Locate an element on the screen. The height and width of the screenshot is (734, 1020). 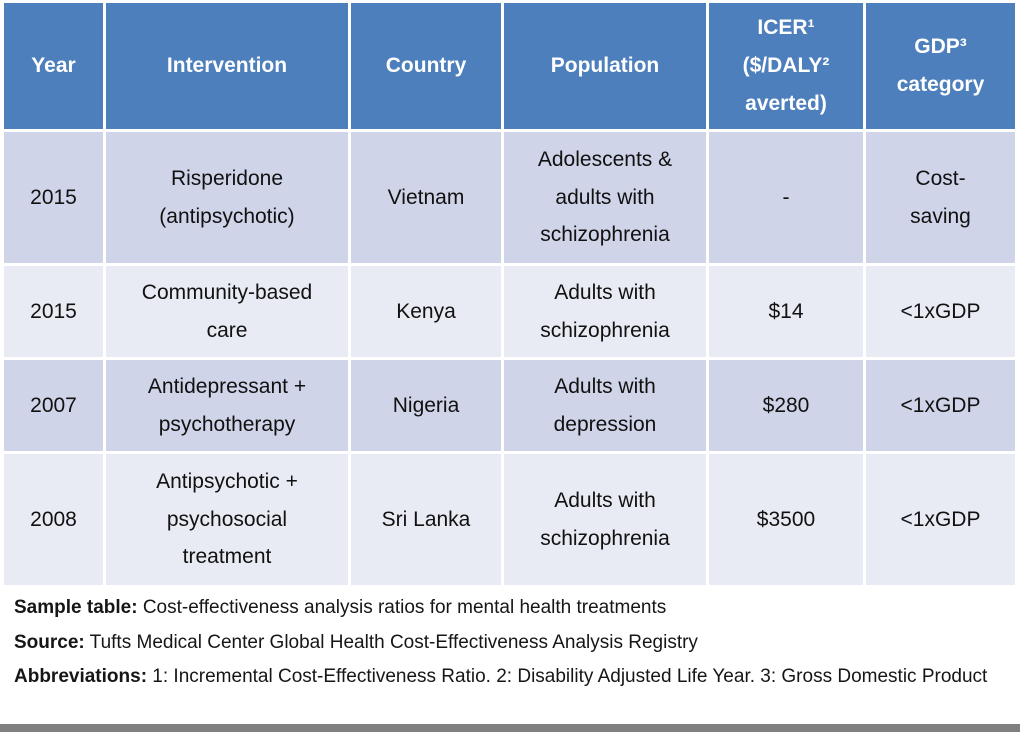
cell-population: Adults with depression is located at coordinates (605, 405).